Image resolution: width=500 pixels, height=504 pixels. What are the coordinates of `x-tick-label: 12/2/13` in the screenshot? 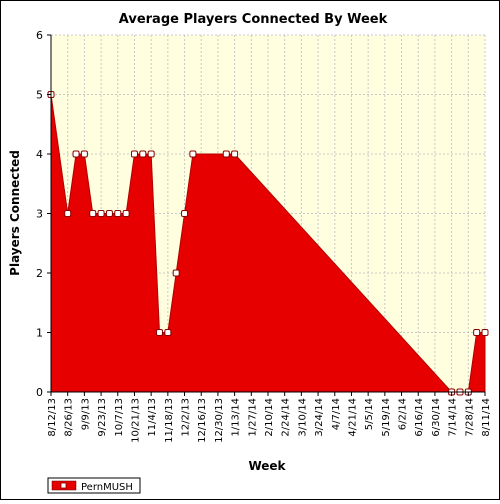 It's located at (186, 417).